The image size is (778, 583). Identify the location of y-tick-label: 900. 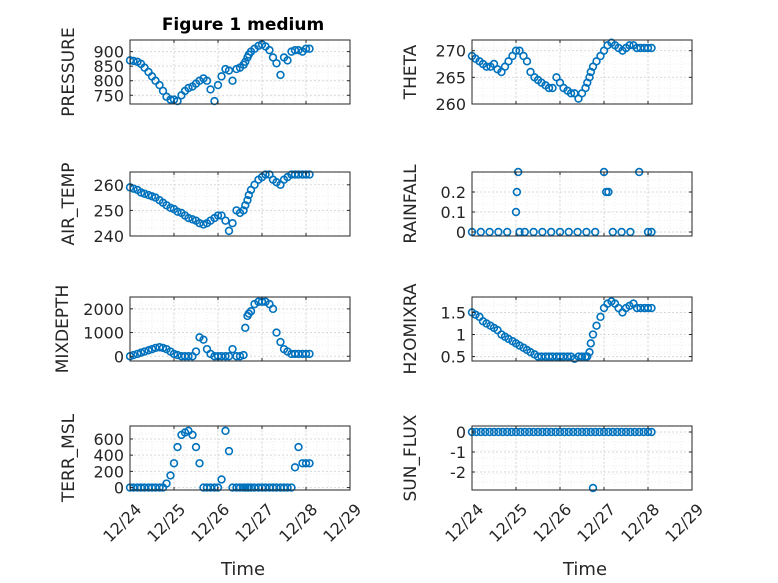
(108, 52).